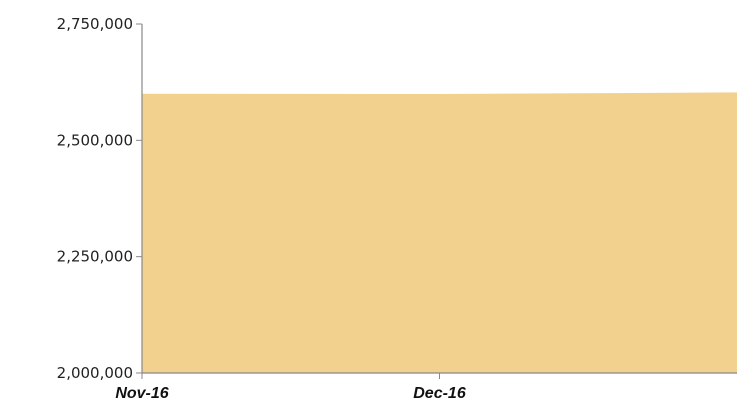  Describe the element at coordinates (95, 198) in the screenshot. I see `y-axis-labels: 2,000,000 2,250,000 2,500,000 2,750,000` at that location.